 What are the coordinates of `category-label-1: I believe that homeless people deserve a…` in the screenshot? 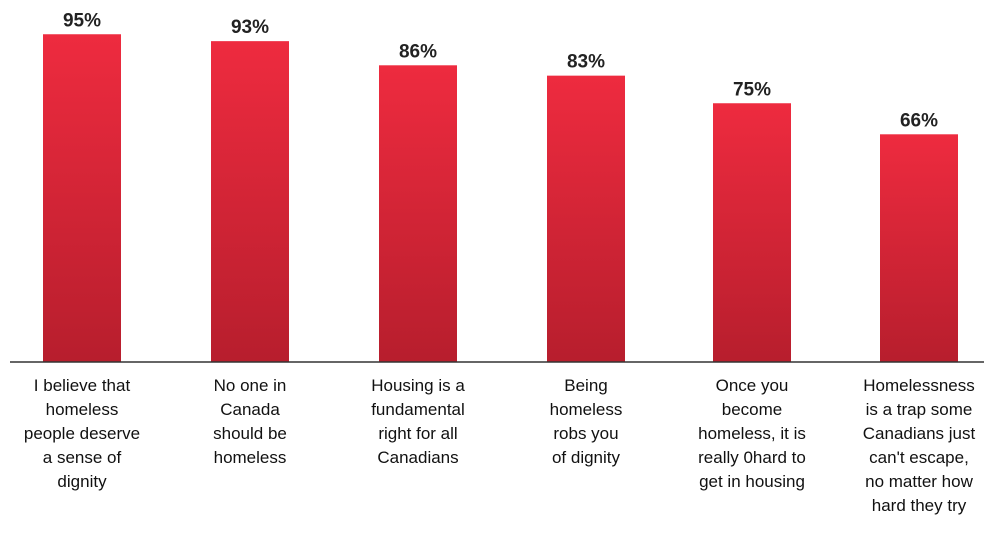 It's located at (82, 433).